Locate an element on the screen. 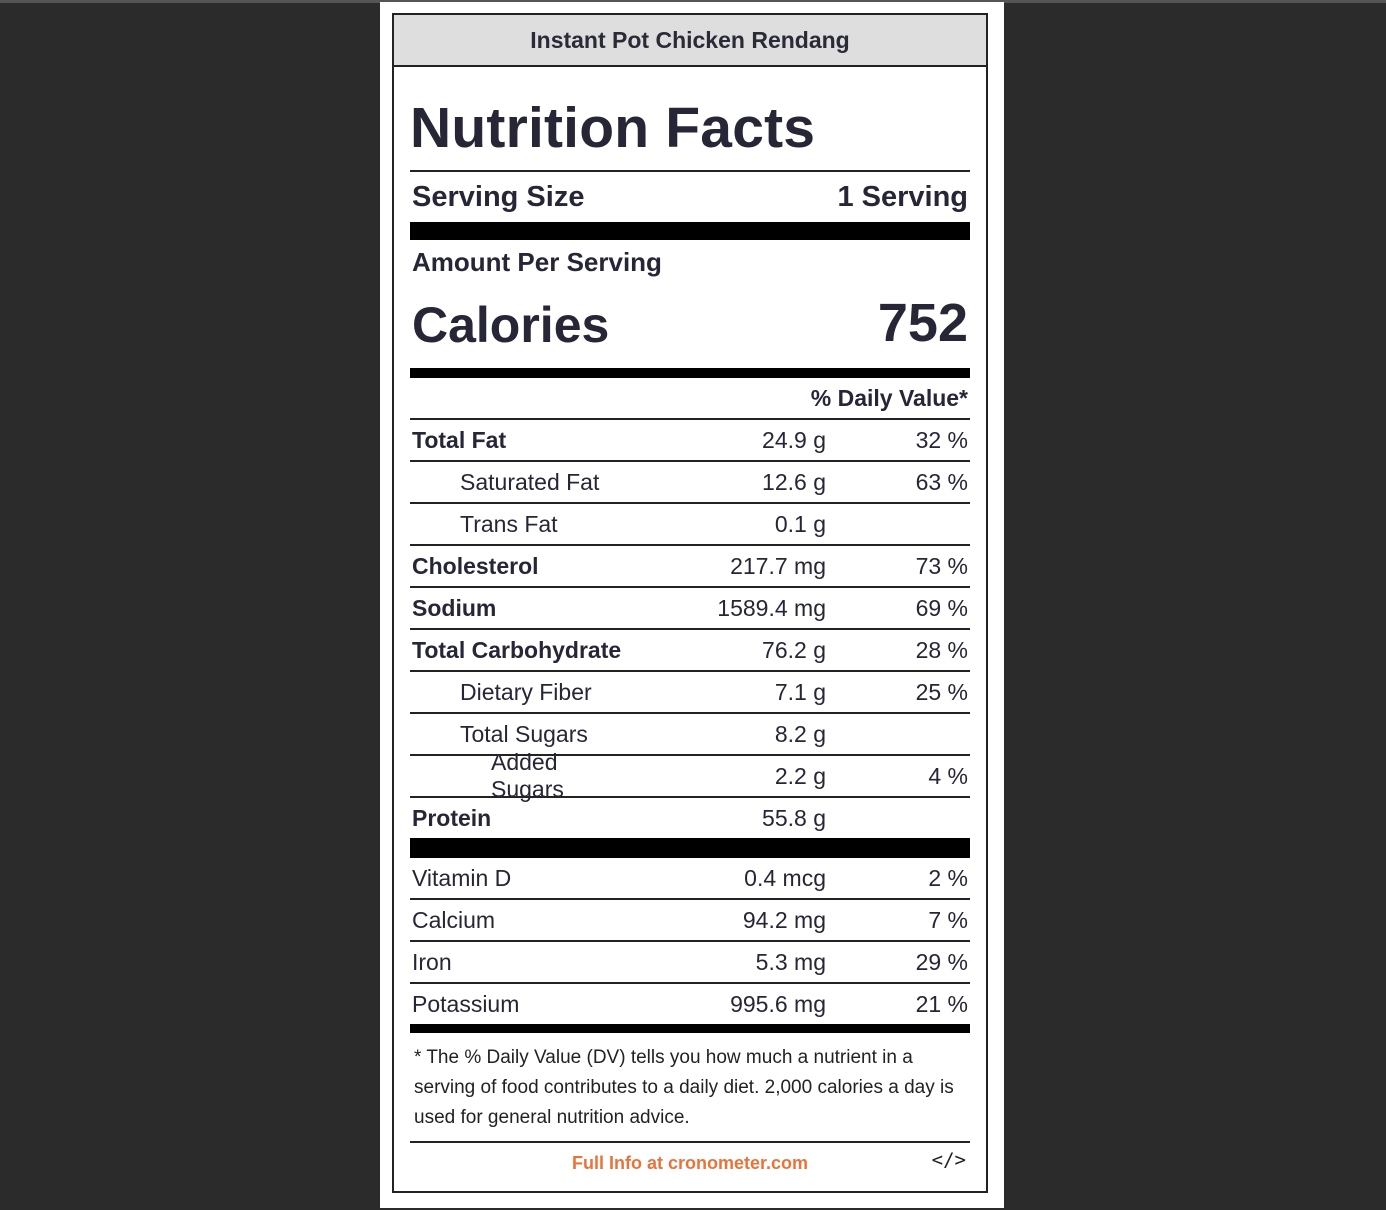 This screenshot has width=1386, height=1210. serving-size-row: Serving Size 1 Serving is located at coordinates (690, 197).